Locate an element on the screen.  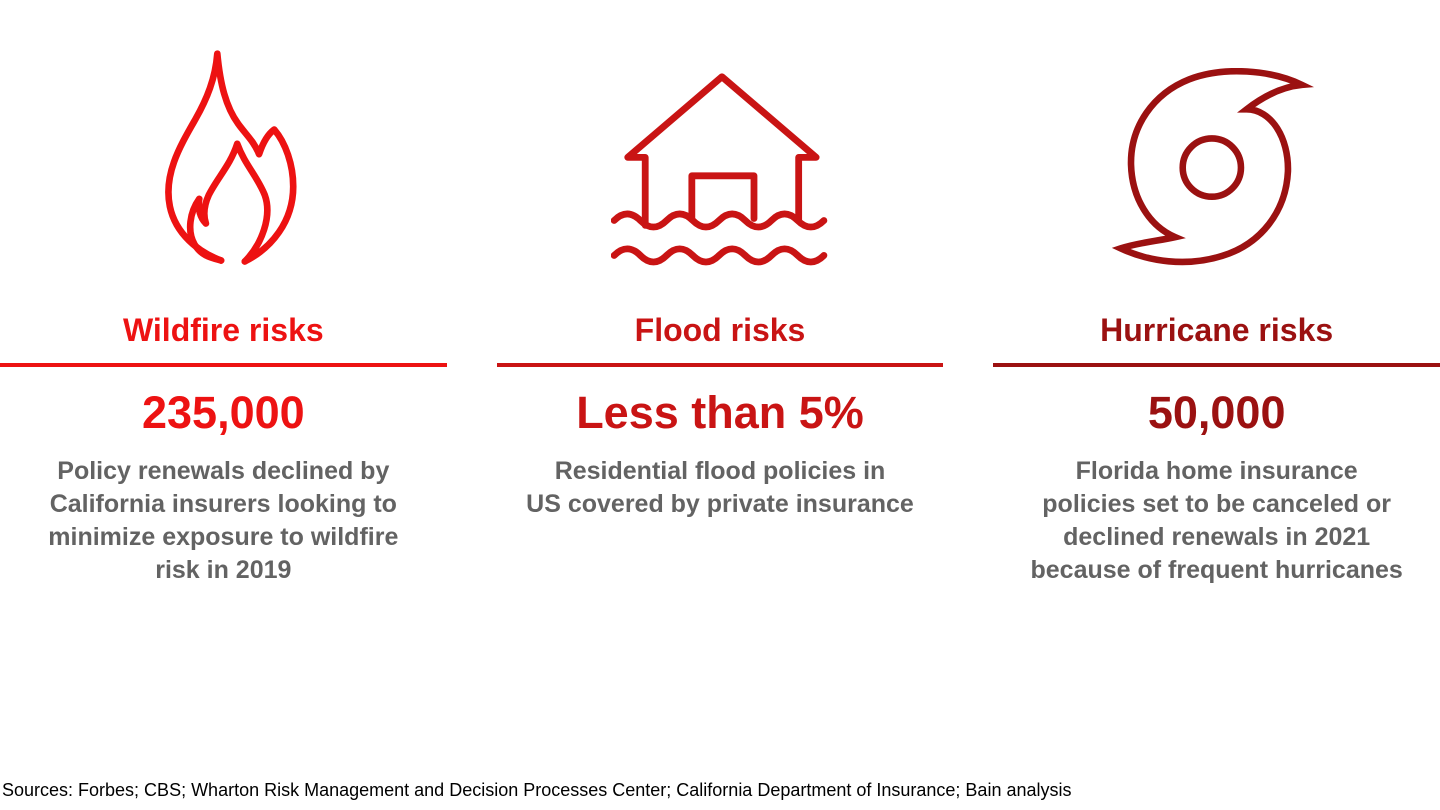
icon-area-wildfire is located at coordinates (223, 155).